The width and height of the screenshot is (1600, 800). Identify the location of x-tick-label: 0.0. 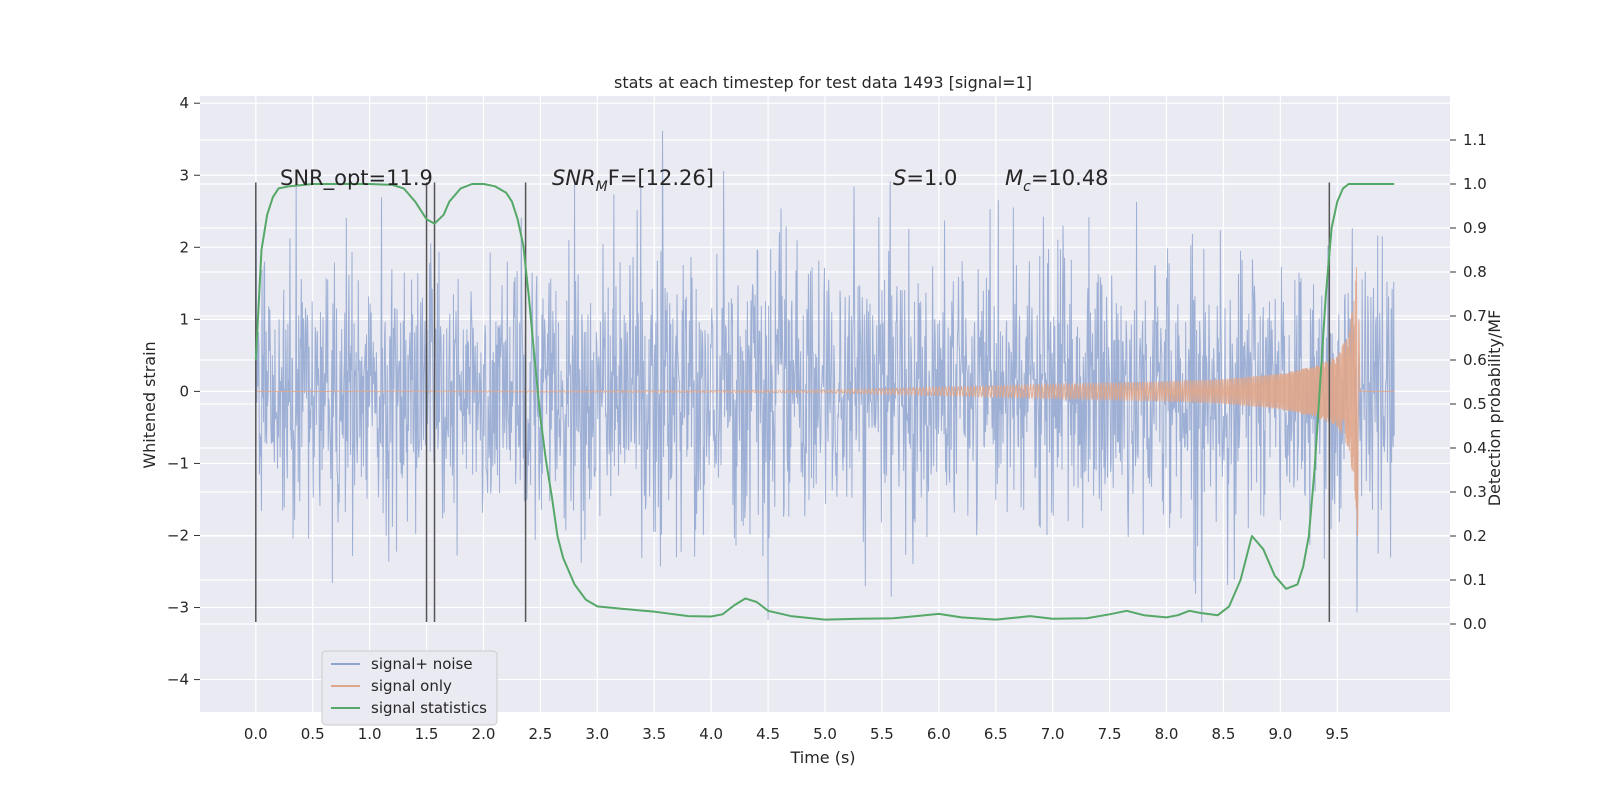
(256, 734).